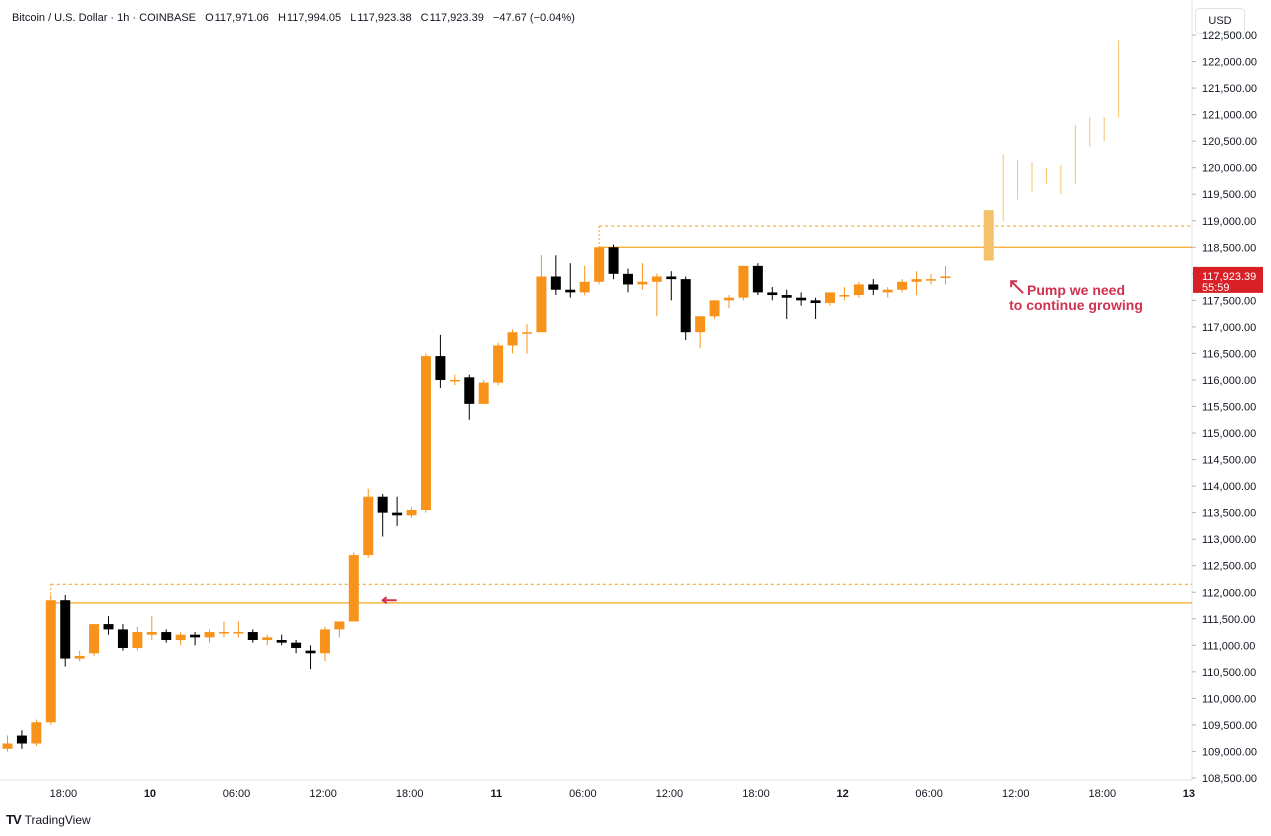 The image size is (1271, 836). I want to click on annotation-line-2: to continue growing, so click(1076, 305).